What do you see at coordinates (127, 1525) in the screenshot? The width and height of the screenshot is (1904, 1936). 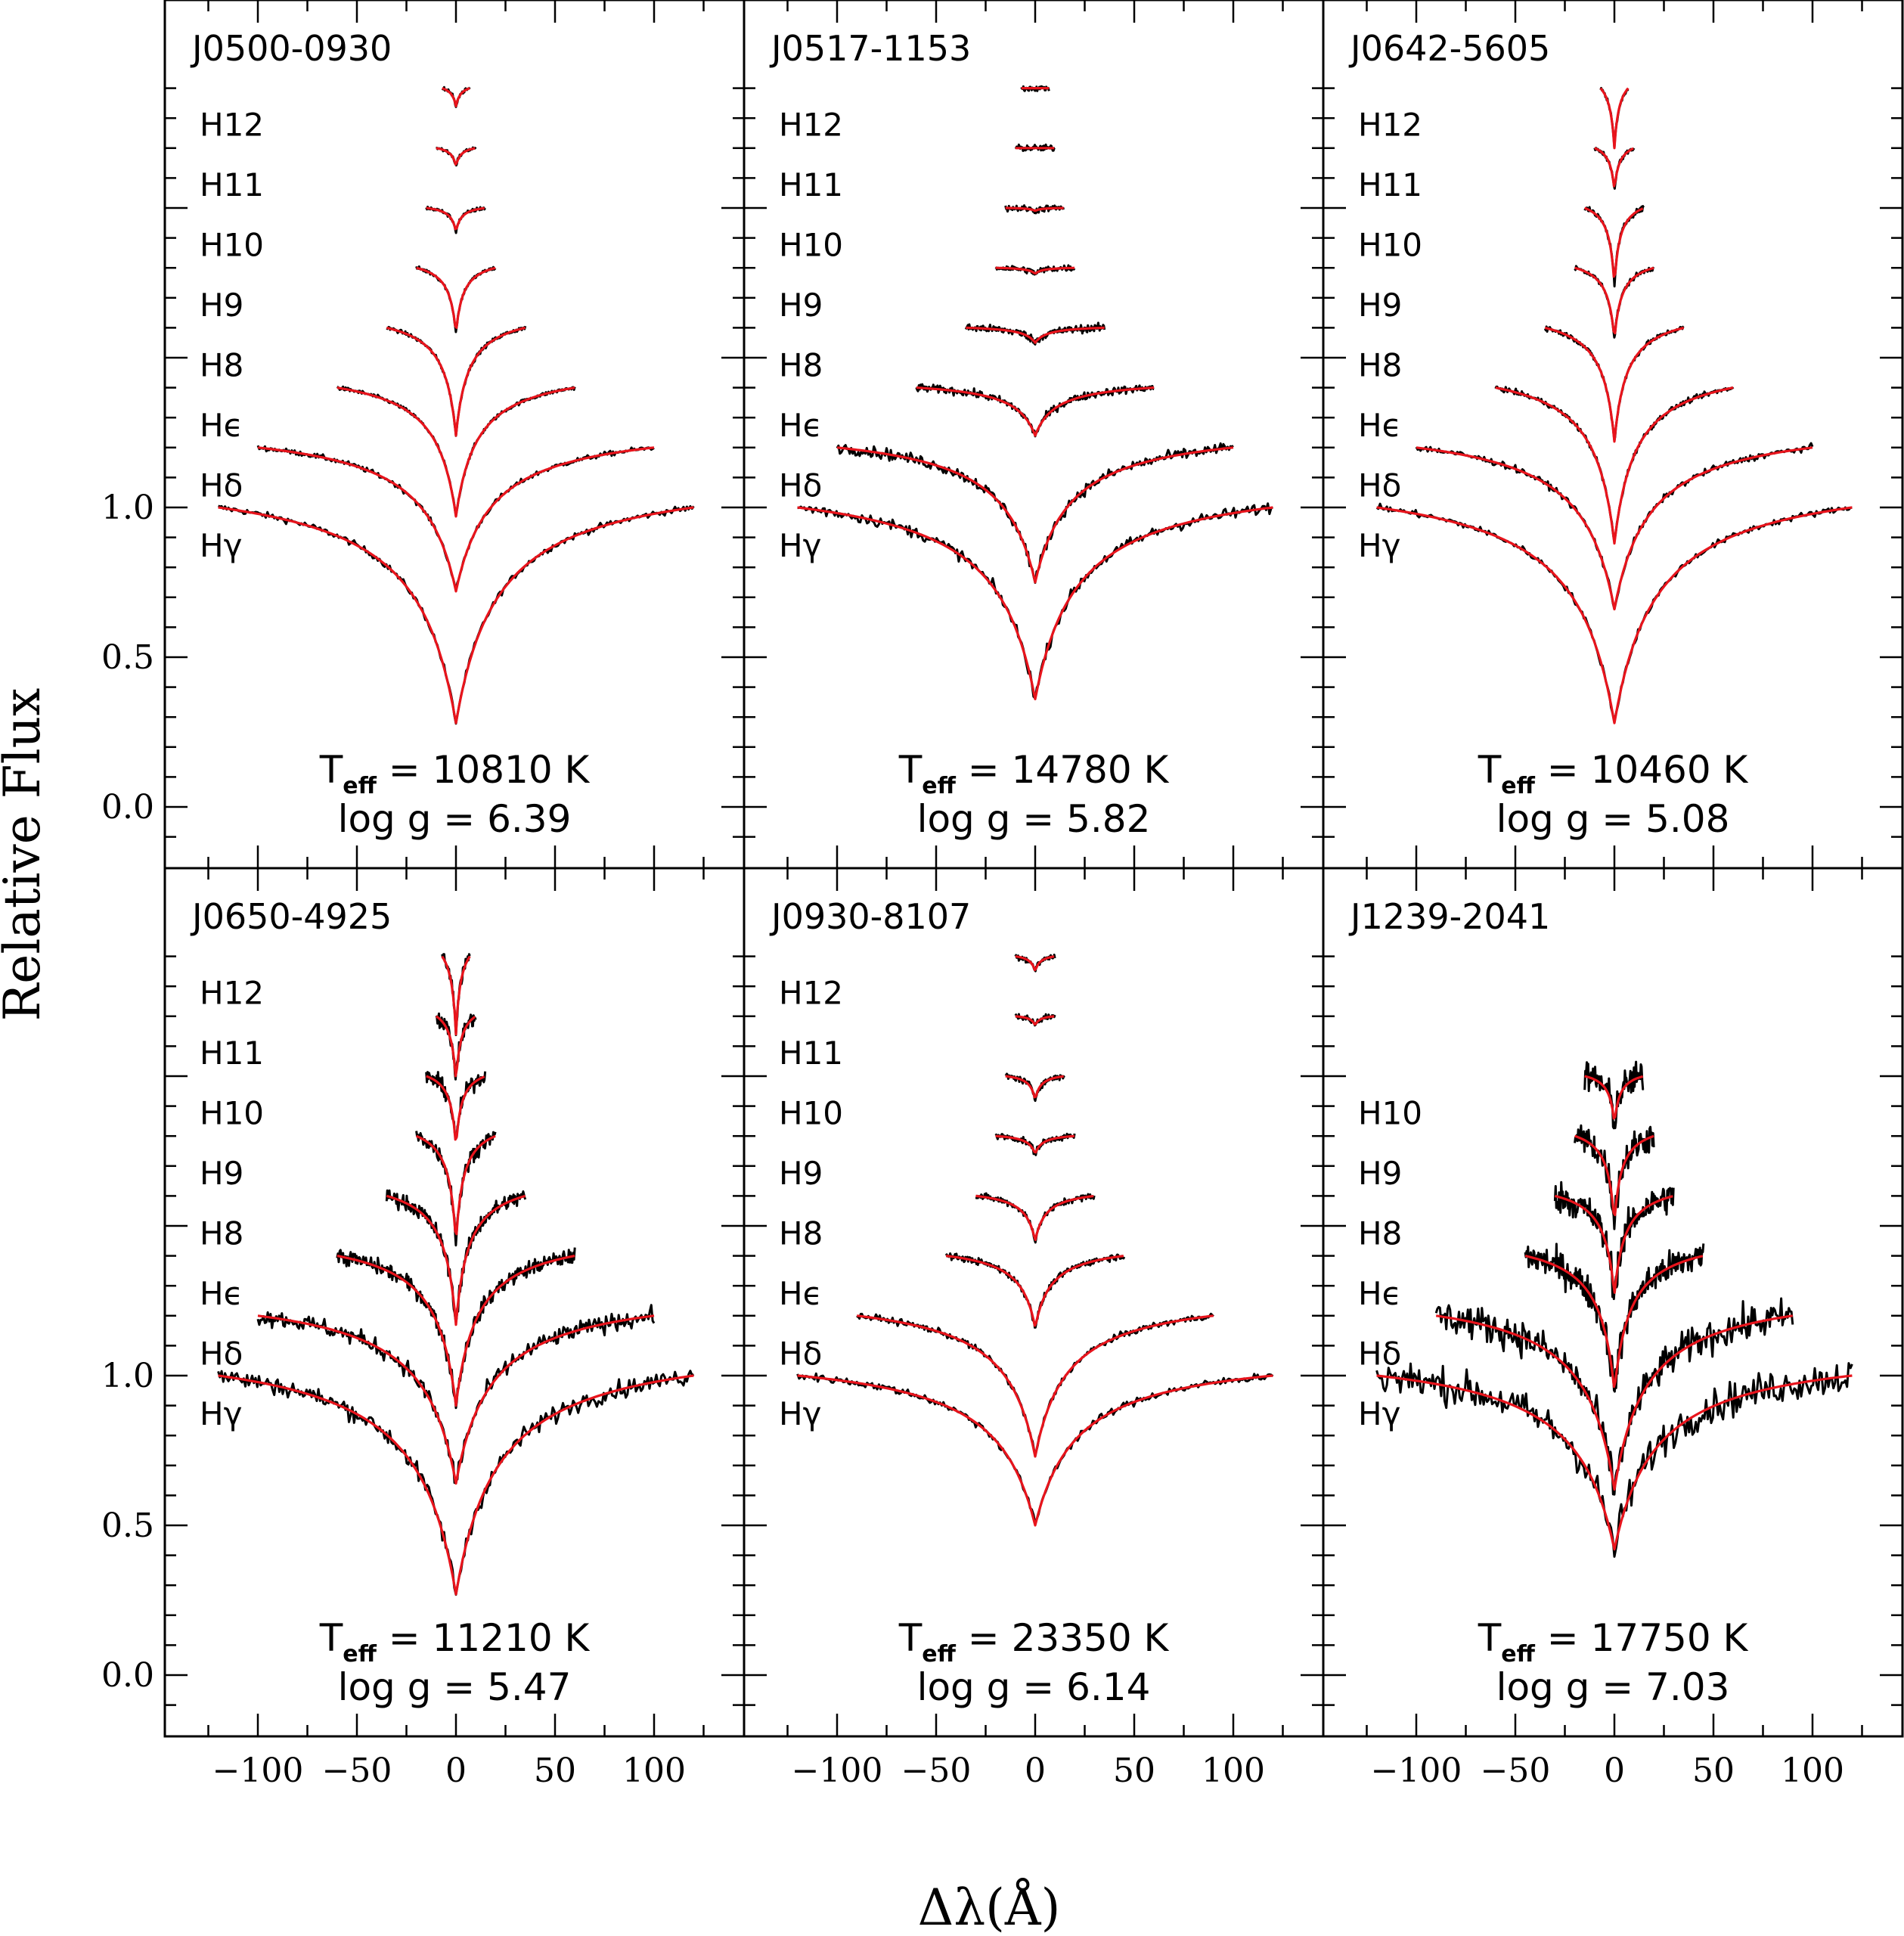 I see `y-tick-label: 0.5` at bounding box center [127, 1525].